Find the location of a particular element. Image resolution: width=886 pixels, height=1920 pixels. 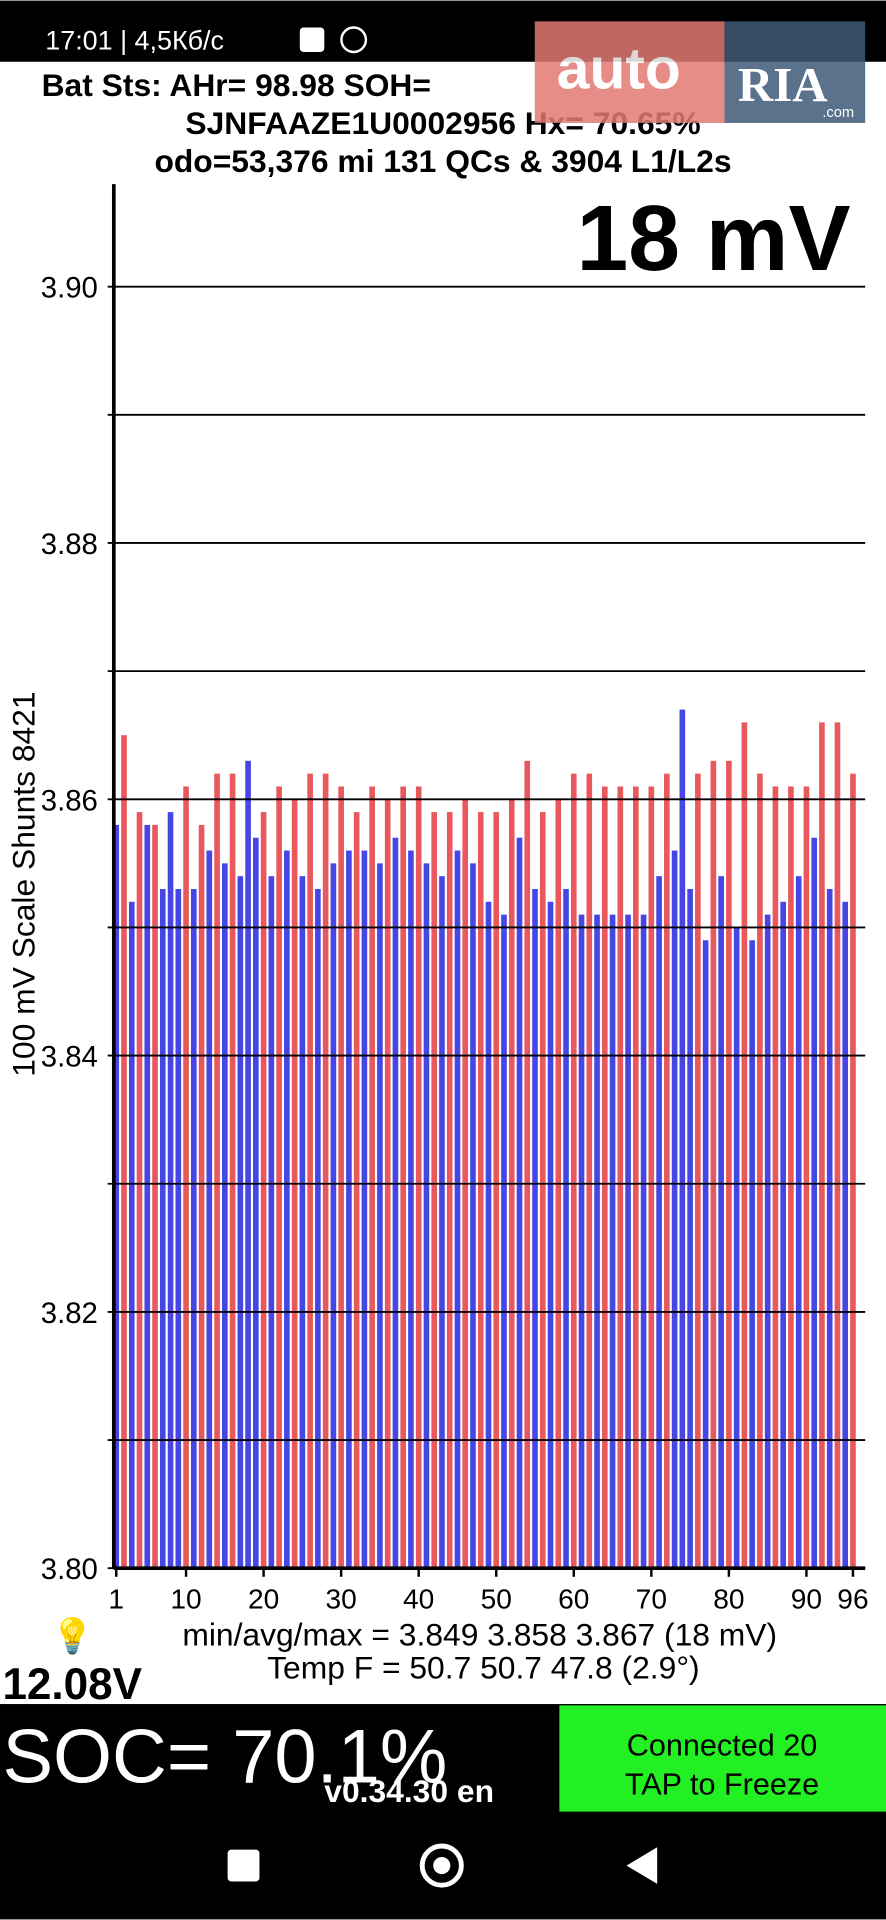

x-tick-label: 20 is located at coordinates (263, 1599).